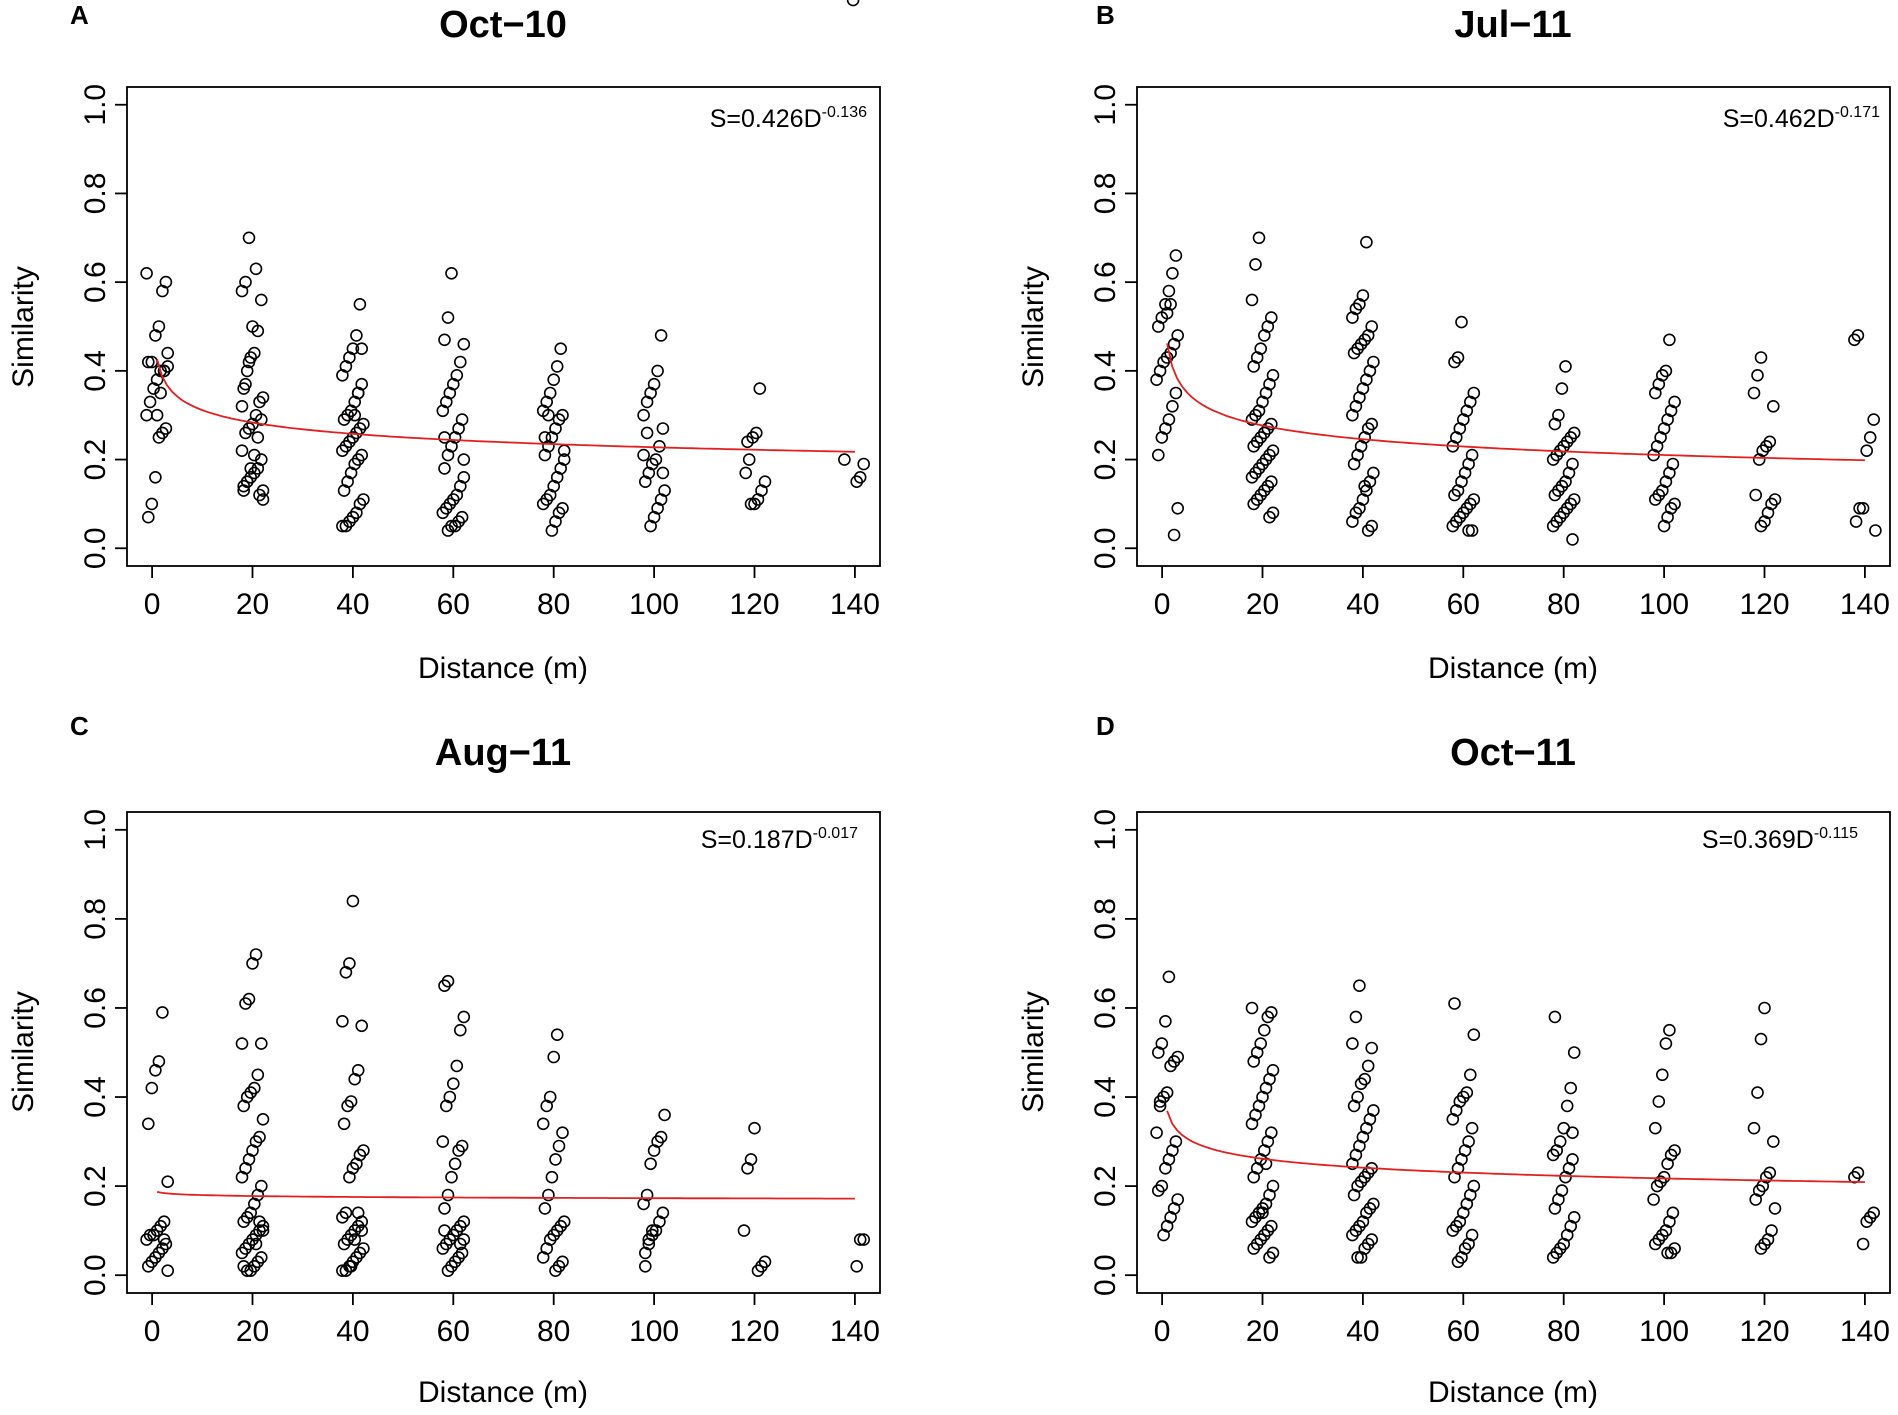 This screenshot has height=1415, width=1898. I want to click on x-tick-label: 120, so click(1764, 604).